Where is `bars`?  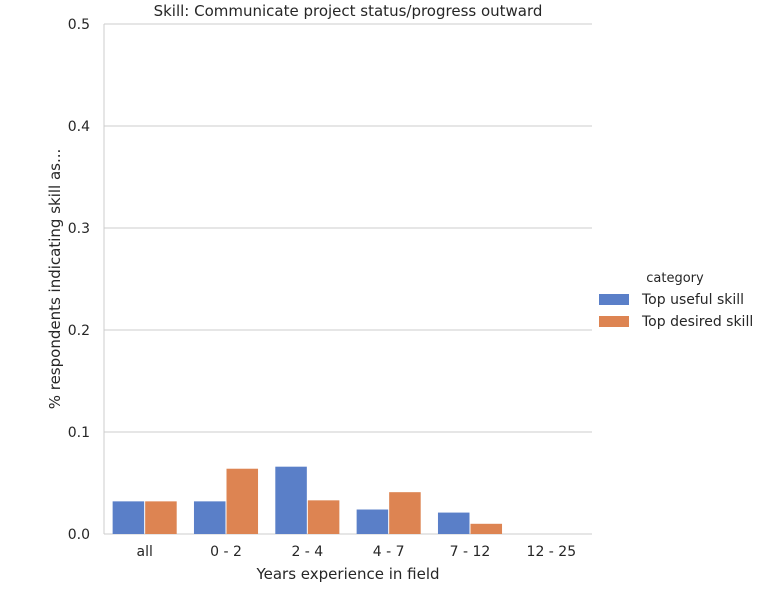 bars is located at coordinates (307, 500).